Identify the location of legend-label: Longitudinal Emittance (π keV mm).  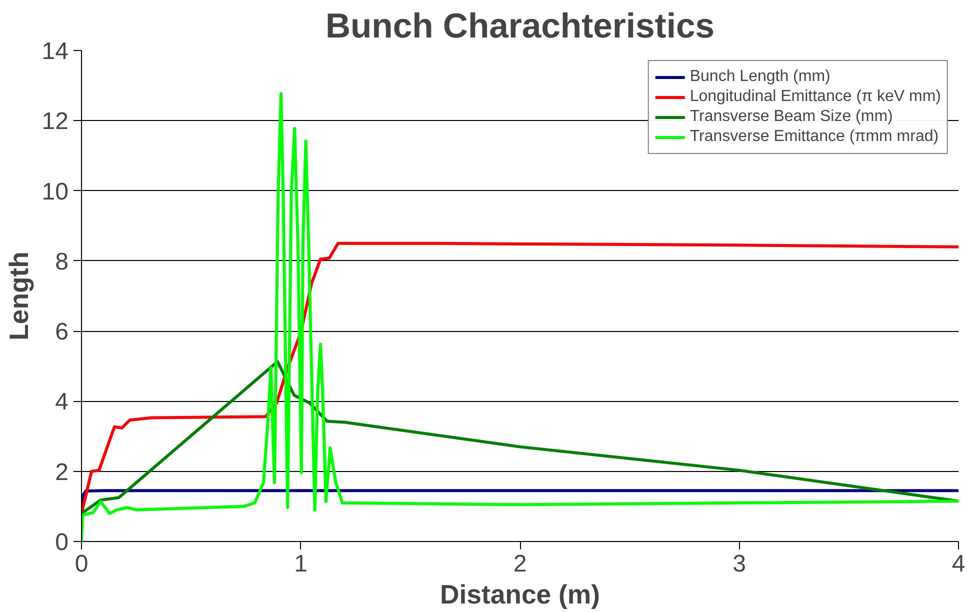
(815, 97).